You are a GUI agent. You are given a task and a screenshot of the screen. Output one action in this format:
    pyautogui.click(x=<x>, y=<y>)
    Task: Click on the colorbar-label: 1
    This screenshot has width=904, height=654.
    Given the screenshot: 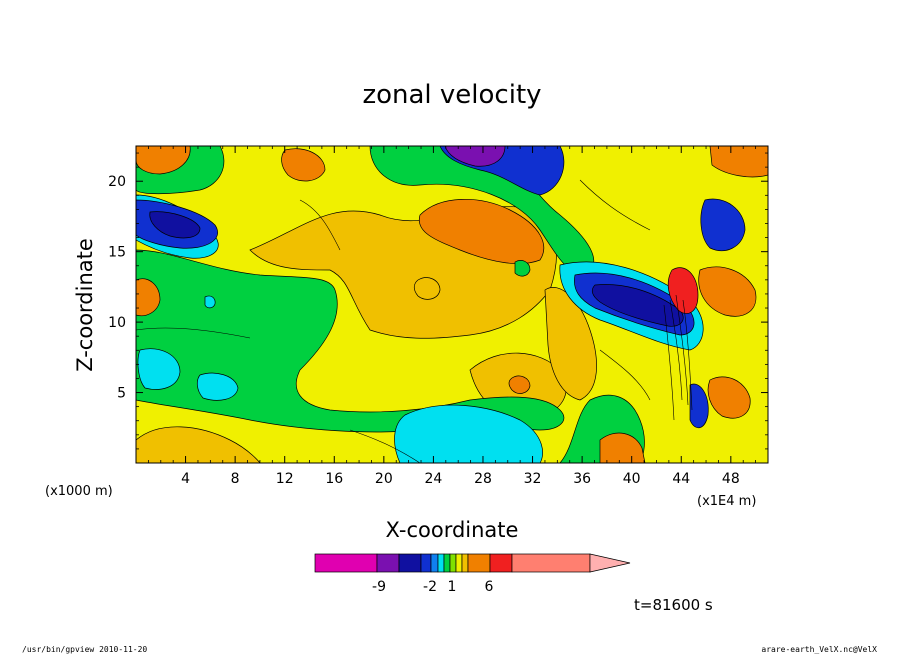 What is the action you would take?
    pyautogui.click(x=452, y=587)
    